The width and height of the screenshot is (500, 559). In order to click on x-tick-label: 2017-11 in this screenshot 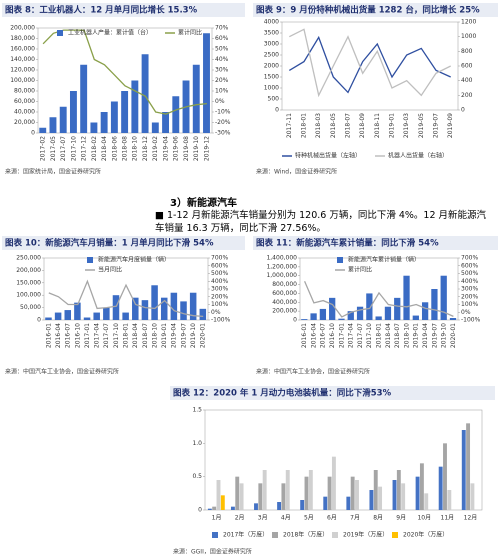, I will do `click(289, 125)`.